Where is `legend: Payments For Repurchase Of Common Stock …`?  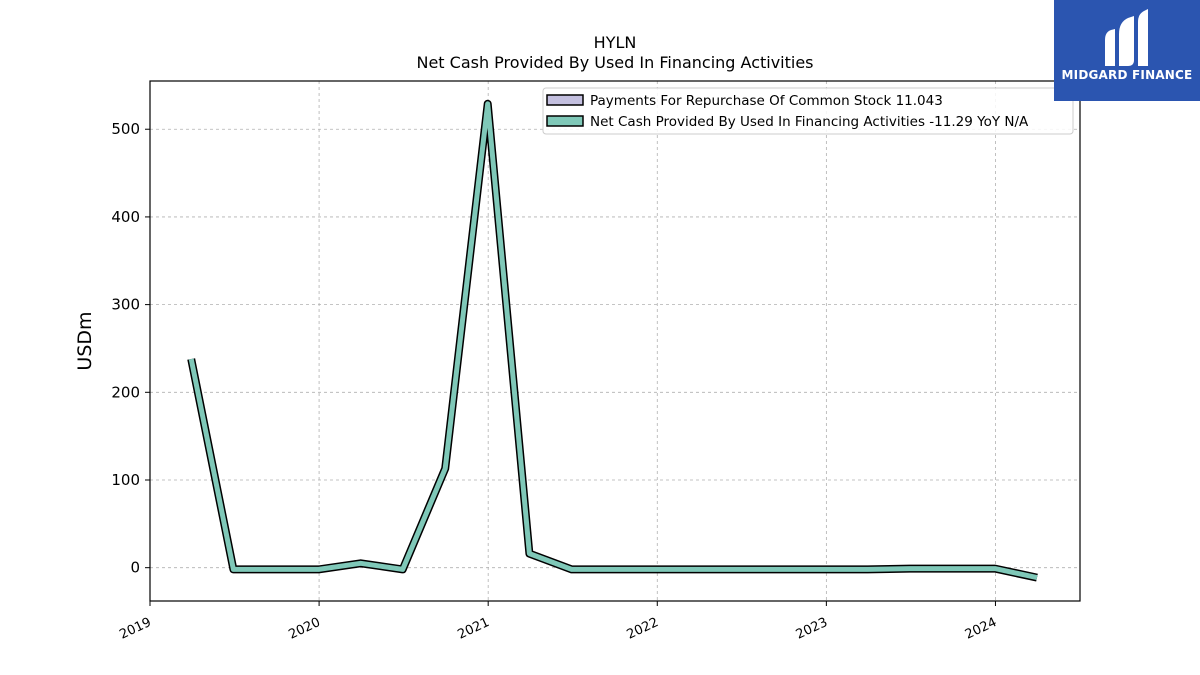 legend: Payments For Repurchase Of Common Stock … is located at coordinates (808, 111).